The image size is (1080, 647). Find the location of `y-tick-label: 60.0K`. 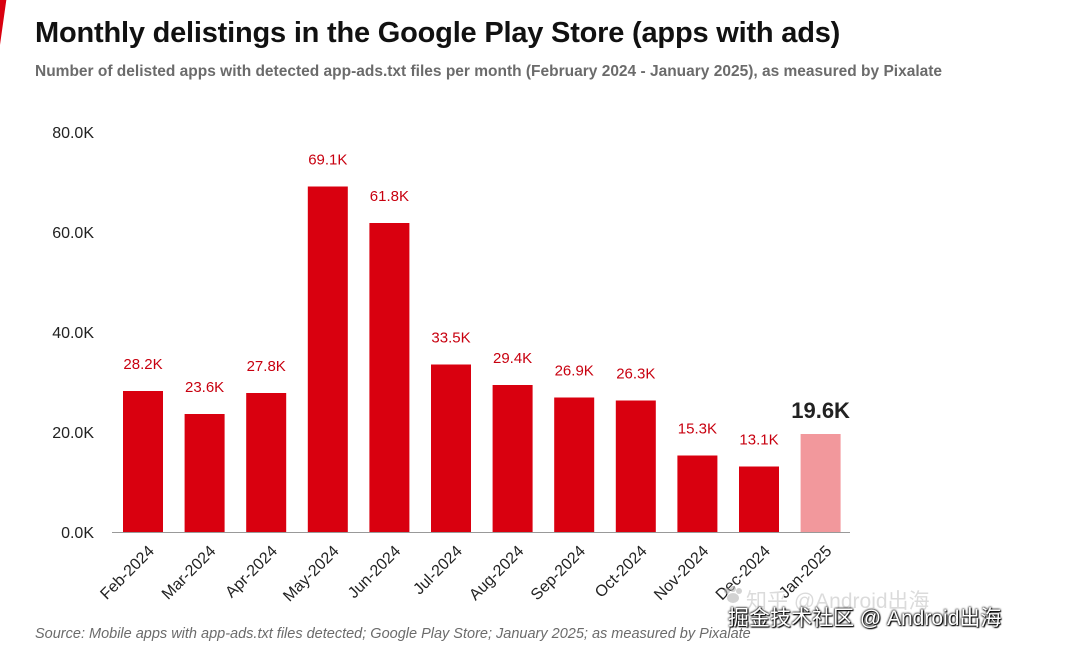

y-tick-label: 60.0K is located at coordinates (73, 233).